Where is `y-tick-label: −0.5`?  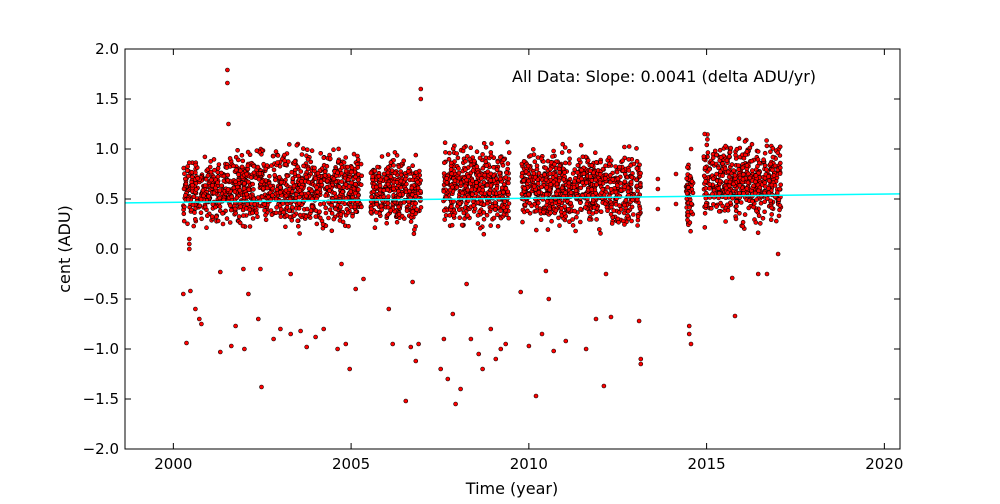 y-tick-label: −0.5 is located at coordinates (101, 299).